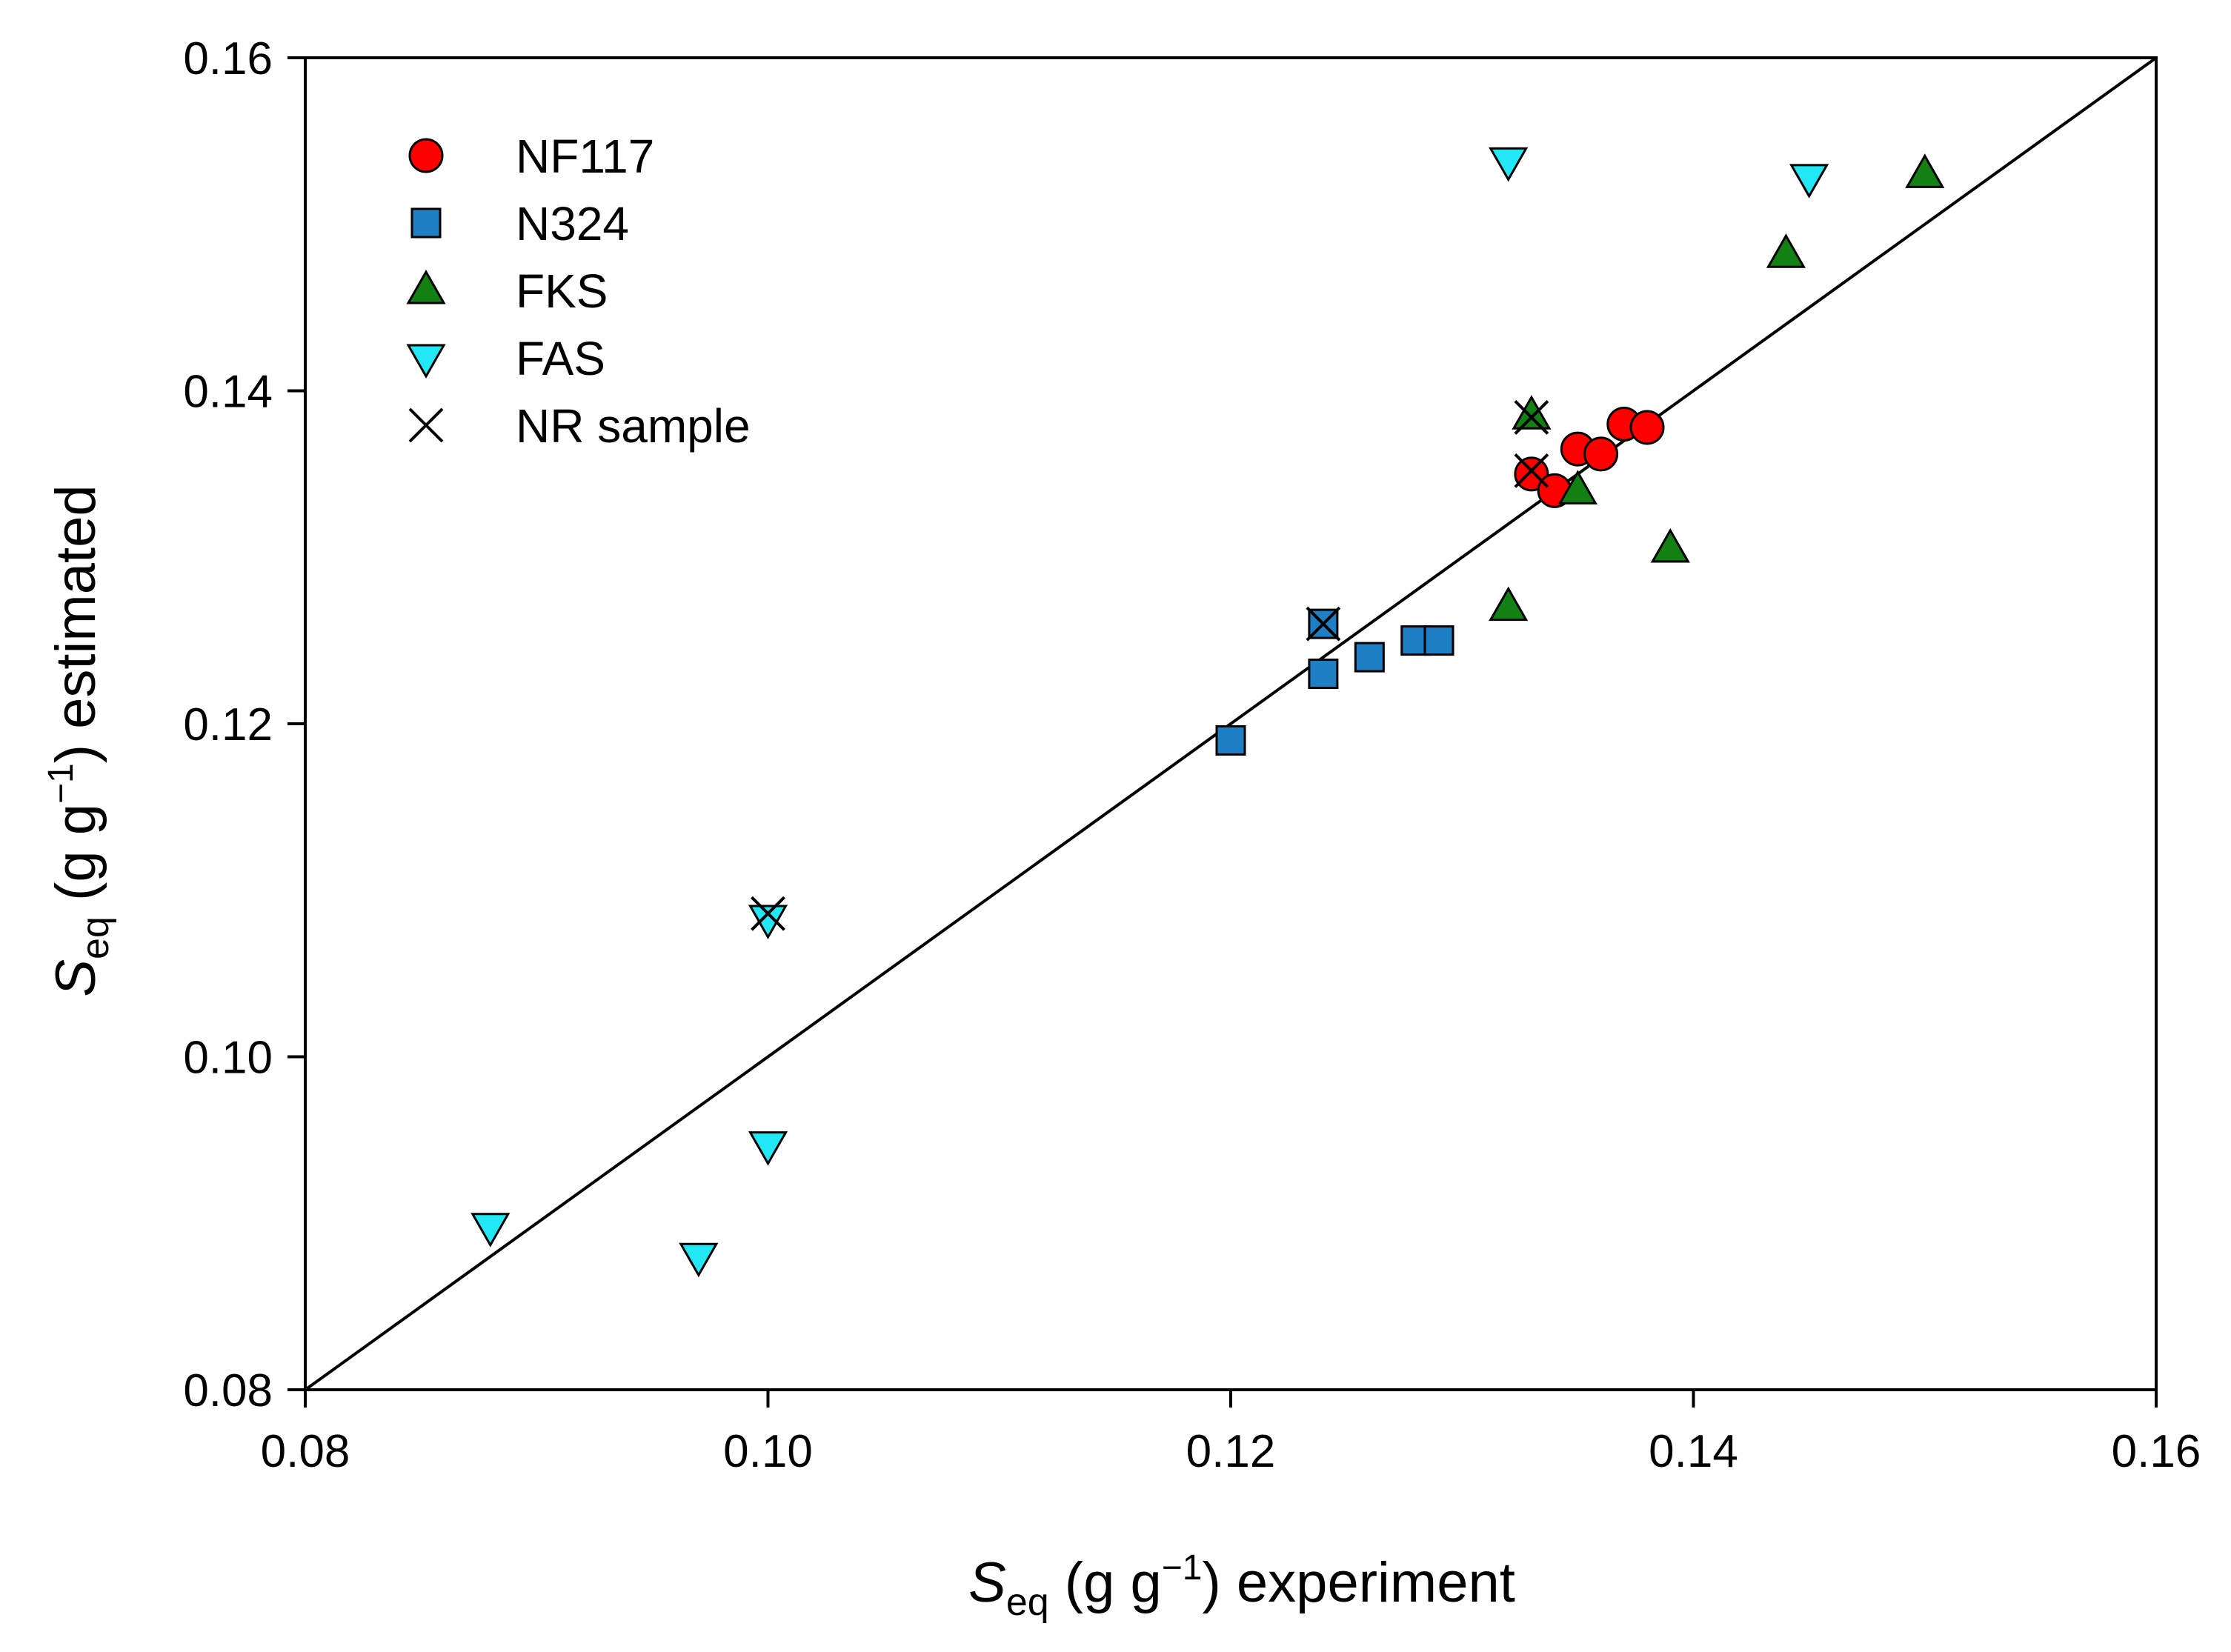 This screenshot has width=2231, height=1652. Describe the element at coordinates (572, 224) in the screenshot. I see `legend-label: N324` at that location.